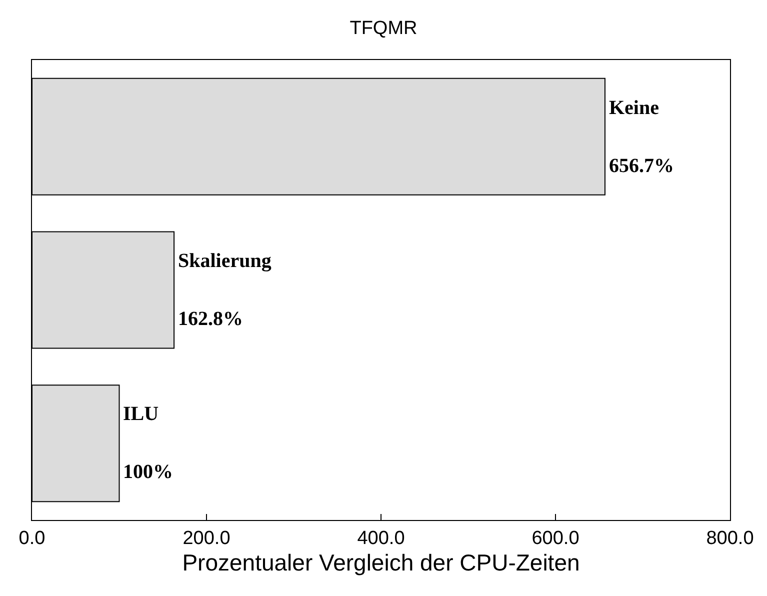 This screenshot has width=767, height=596. What do you see at coordinates (384, 29) in the screenshot?
I see `chart-title: TFQMR` at bounding box center [384, 29].